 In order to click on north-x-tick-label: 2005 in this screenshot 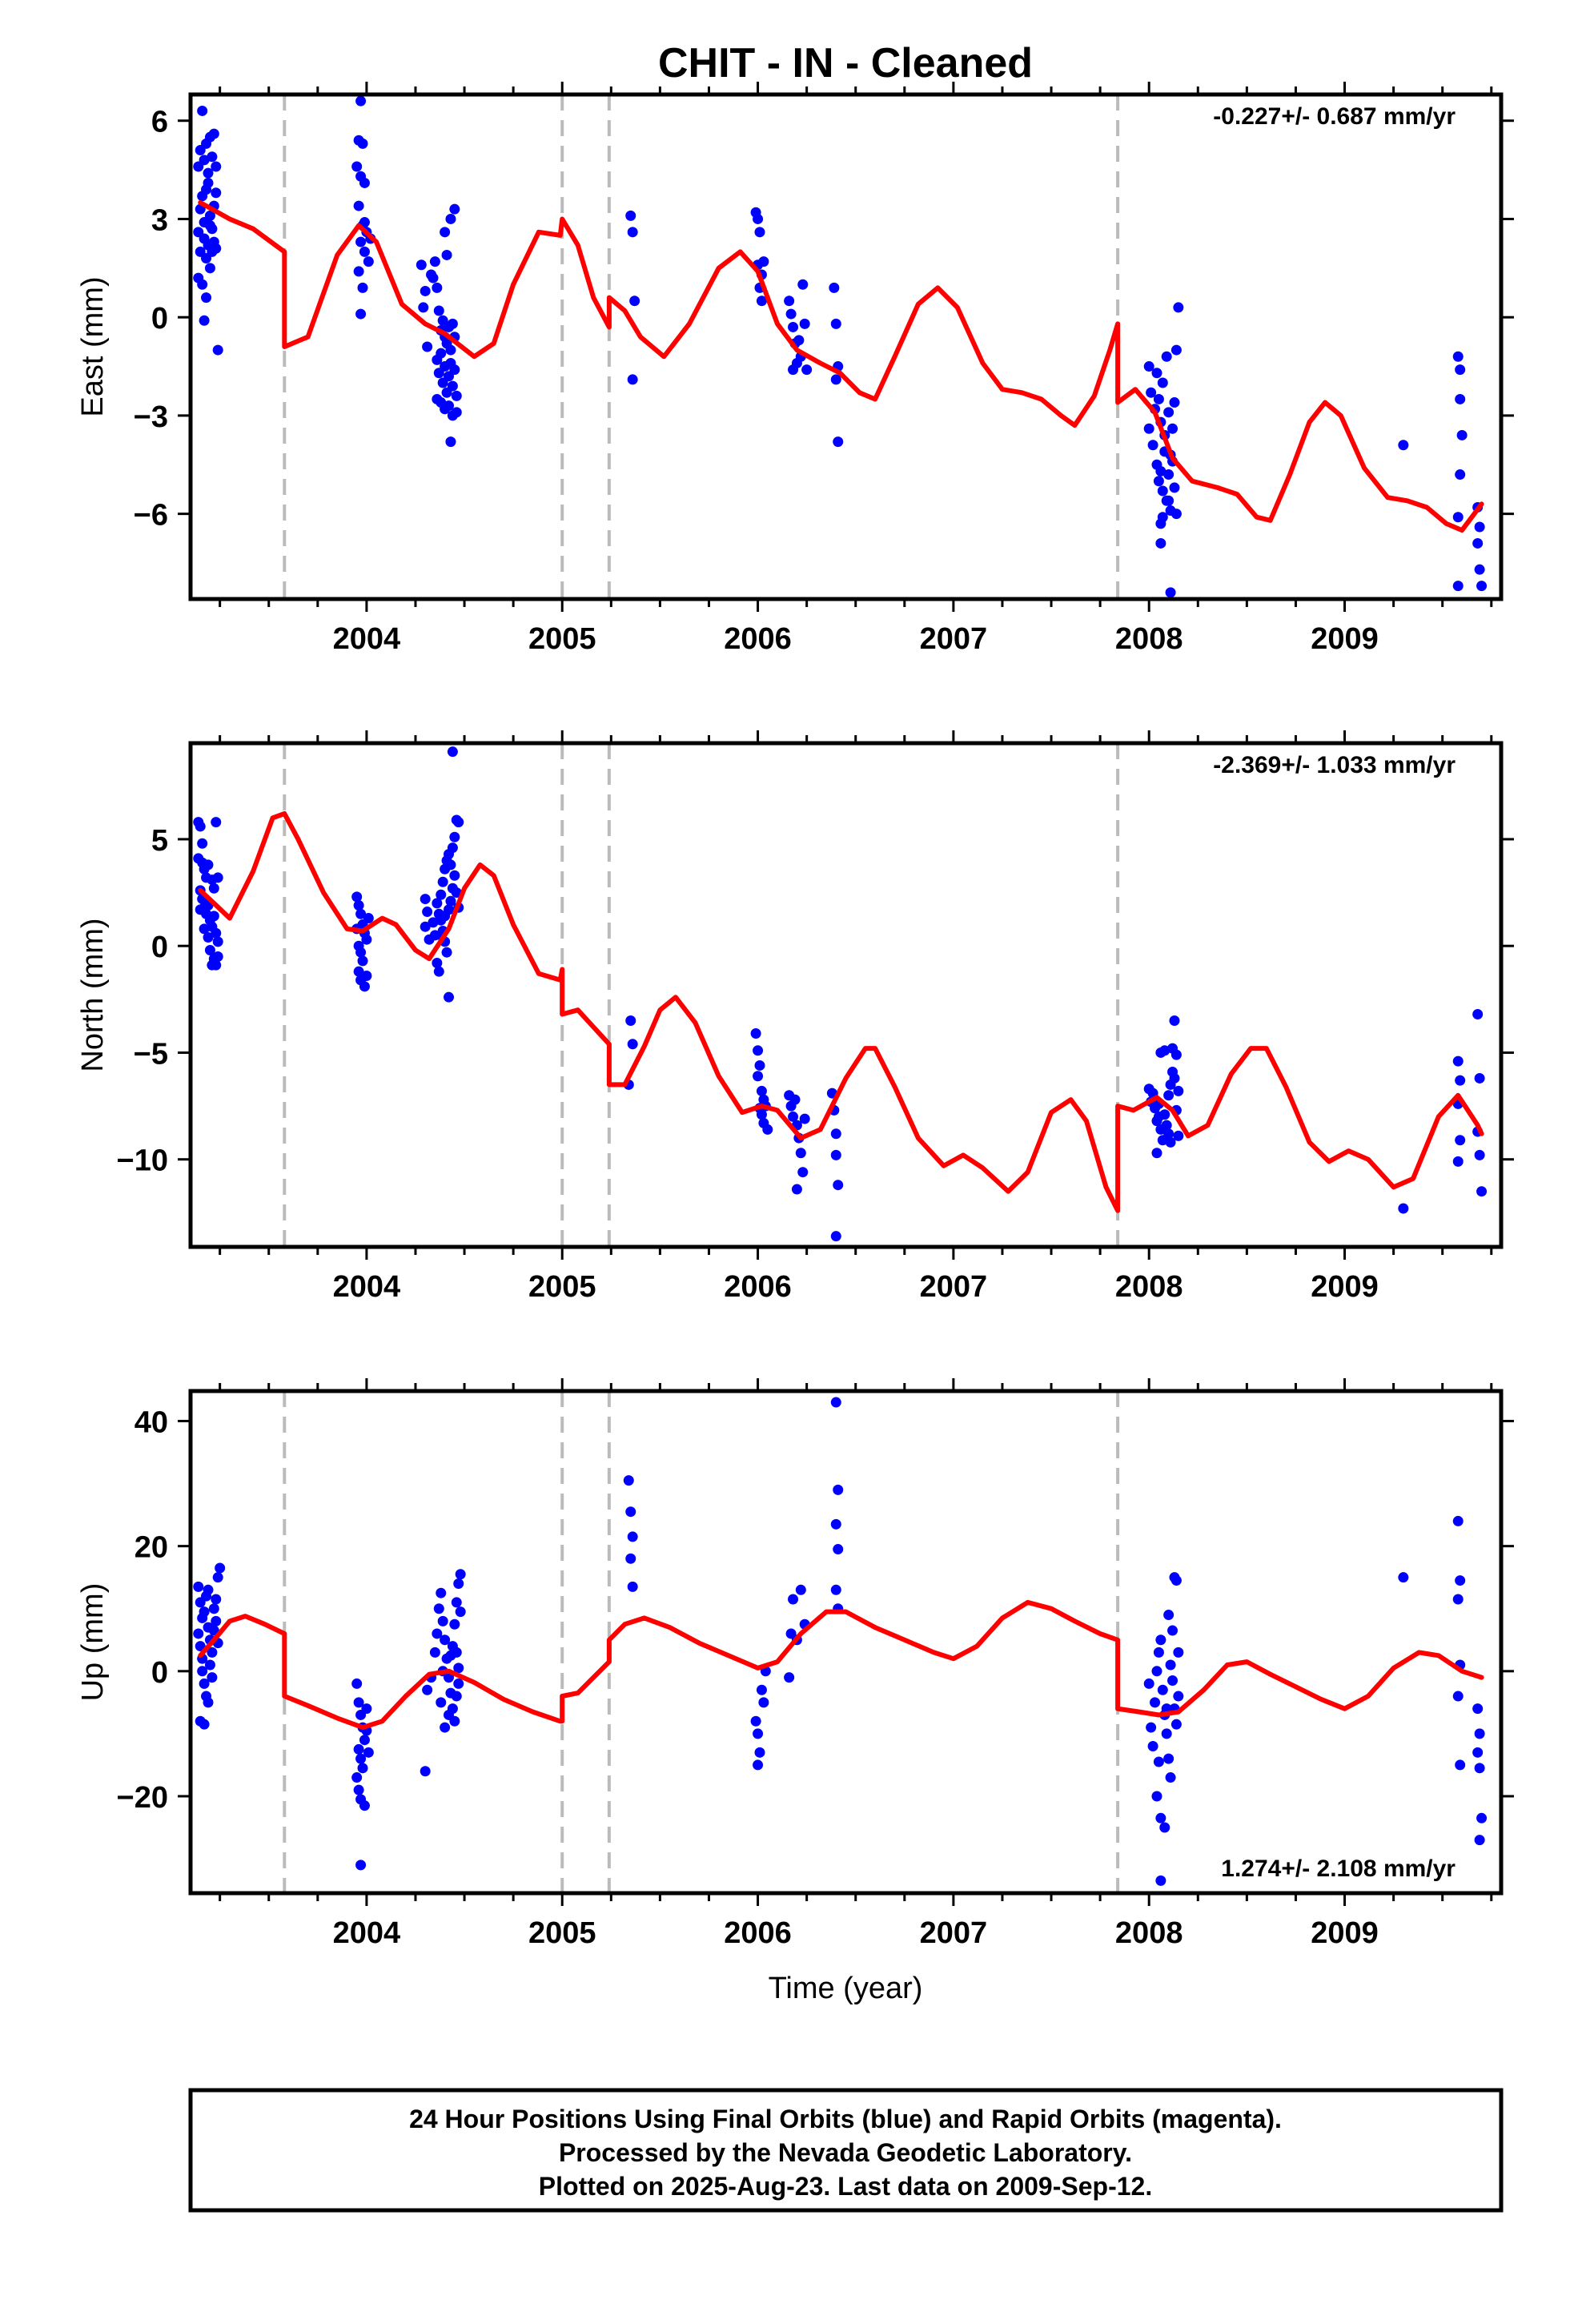, I will do `click(562, 1287)`.